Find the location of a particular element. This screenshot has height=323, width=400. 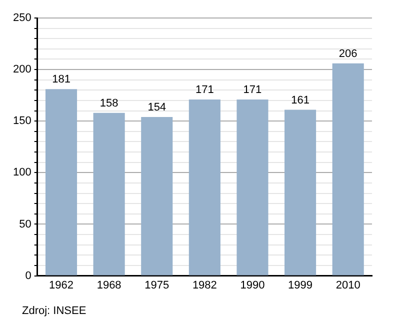

y-tick-label: 0 is located at coordinates (28, 276).